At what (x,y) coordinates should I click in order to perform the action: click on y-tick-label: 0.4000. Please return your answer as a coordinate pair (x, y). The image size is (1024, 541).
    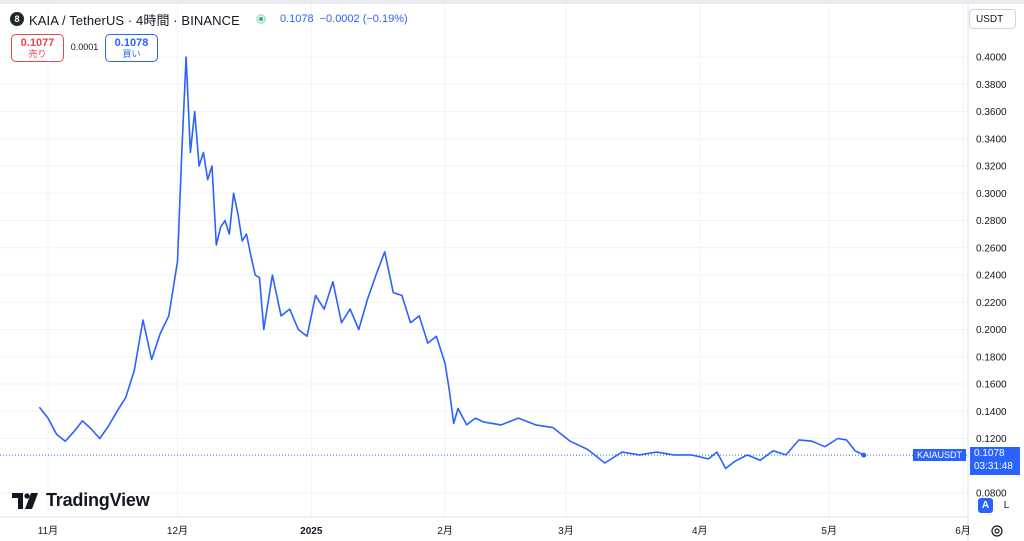
    Looking at the image, I should click on (991, 58).